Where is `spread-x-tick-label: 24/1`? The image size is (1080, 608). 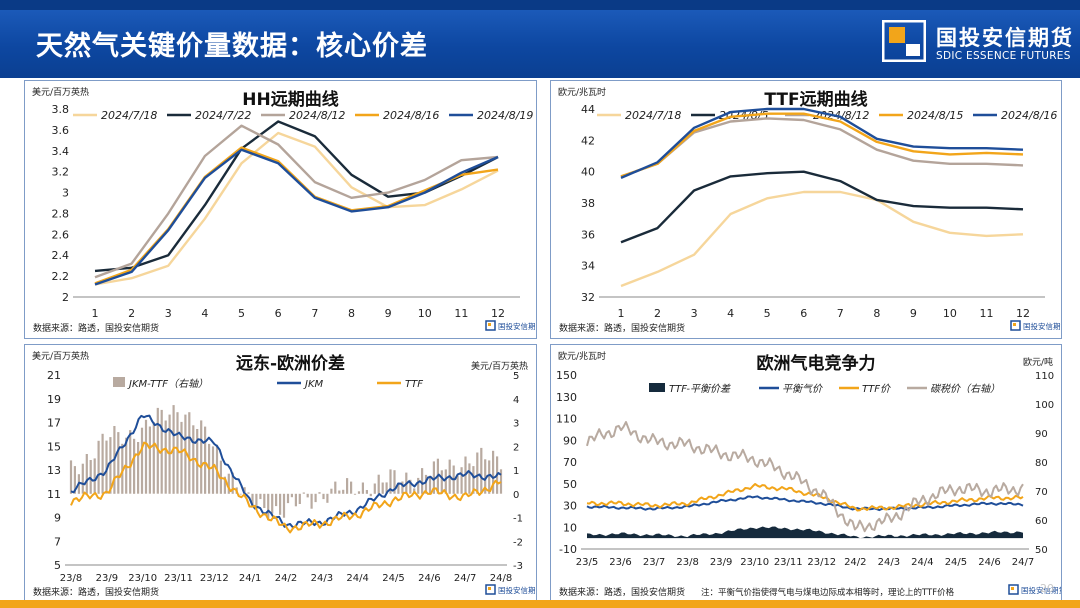 spread-x-tick-label: 24/1 is located at coordinates (250, 578).